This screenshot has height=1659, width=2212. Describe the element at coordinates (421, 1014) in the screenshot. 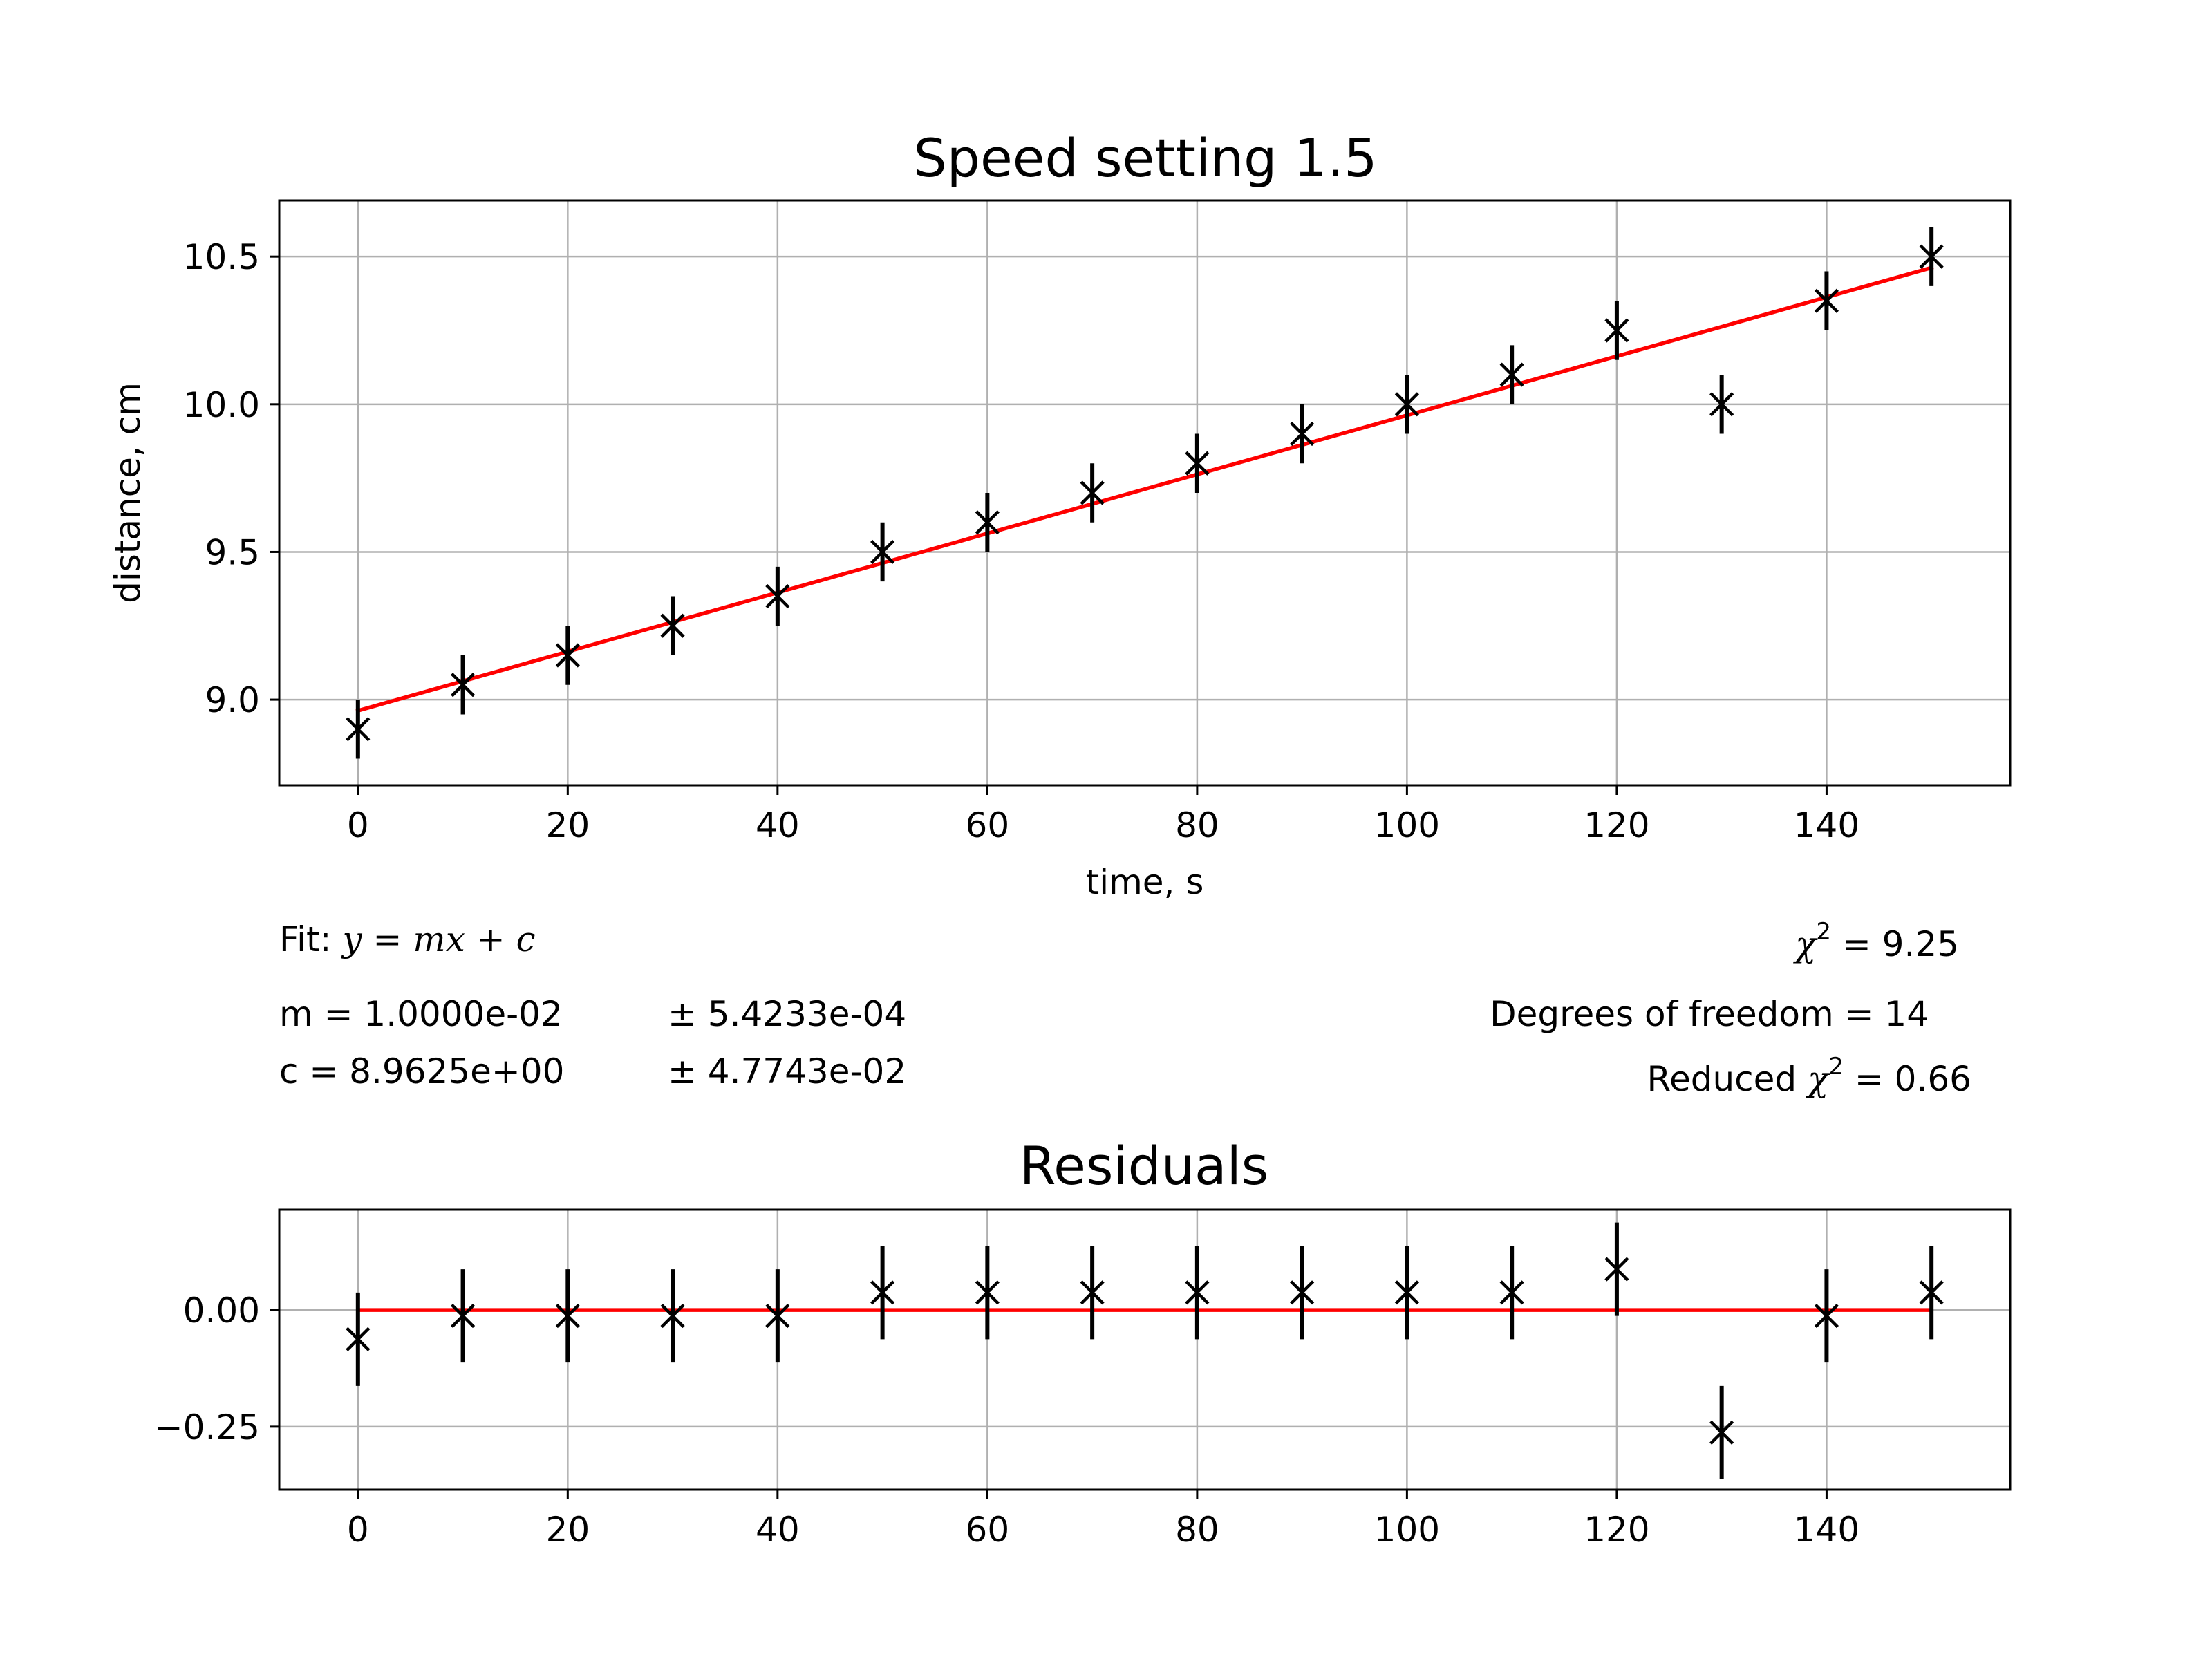

I see `m-value: m = 1.0000e-02` at that location.